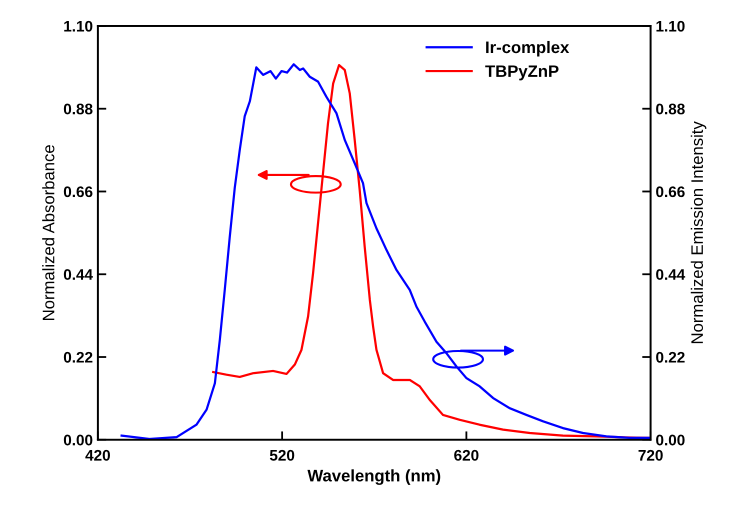  I want to click on y2-tick-label: 1.10, so click(670, 26).